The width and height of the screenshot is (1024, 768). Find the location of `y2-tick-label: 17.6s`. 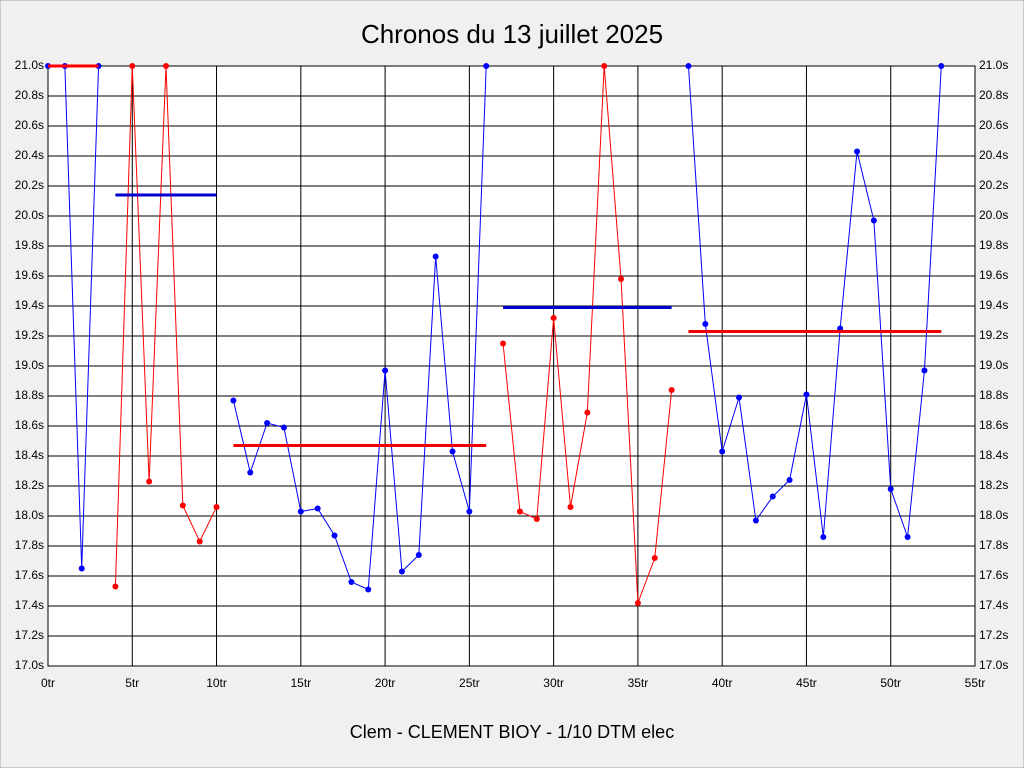

y2-tick-label: 17.6s is located at coordinates (993, 575).